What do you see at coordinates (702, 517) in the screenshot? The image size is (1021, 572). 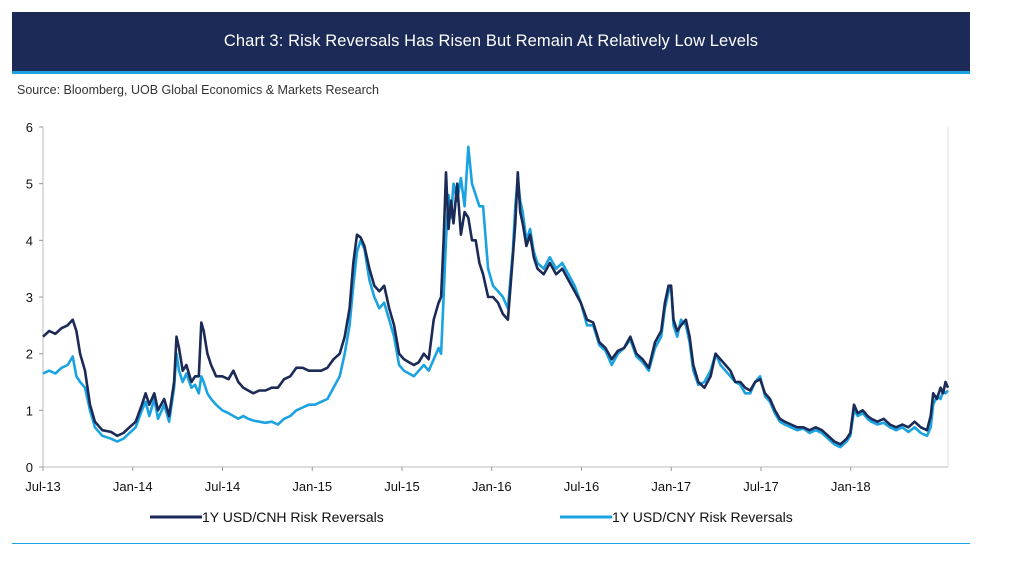 I see `legend-label-cny: 1Y USD/CNY Risk Reversals` at bounding box center [702, 517].